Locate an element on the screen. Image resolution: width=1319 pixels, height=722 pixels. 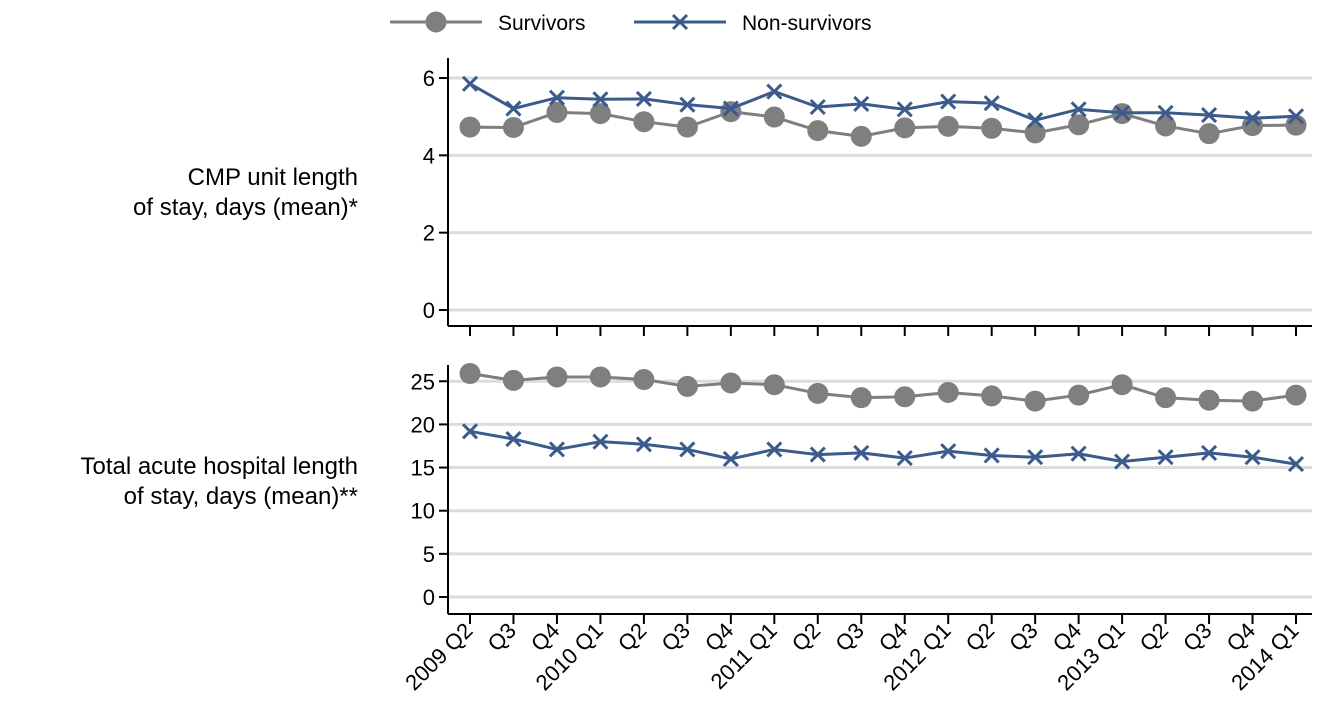
y-tick-label-hospital-10: 10 is located at coordinates (423, 511).